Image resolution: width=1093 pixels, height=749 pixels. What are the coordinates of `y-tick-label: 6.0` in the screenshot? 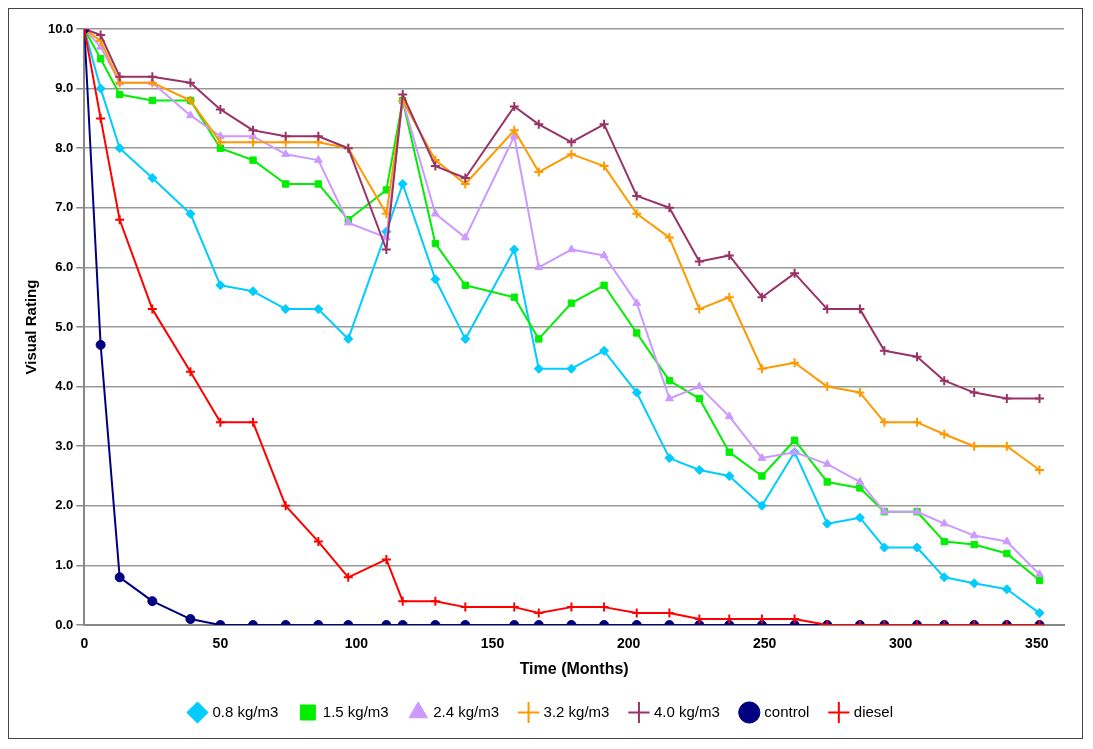 It's located at (64, 266).